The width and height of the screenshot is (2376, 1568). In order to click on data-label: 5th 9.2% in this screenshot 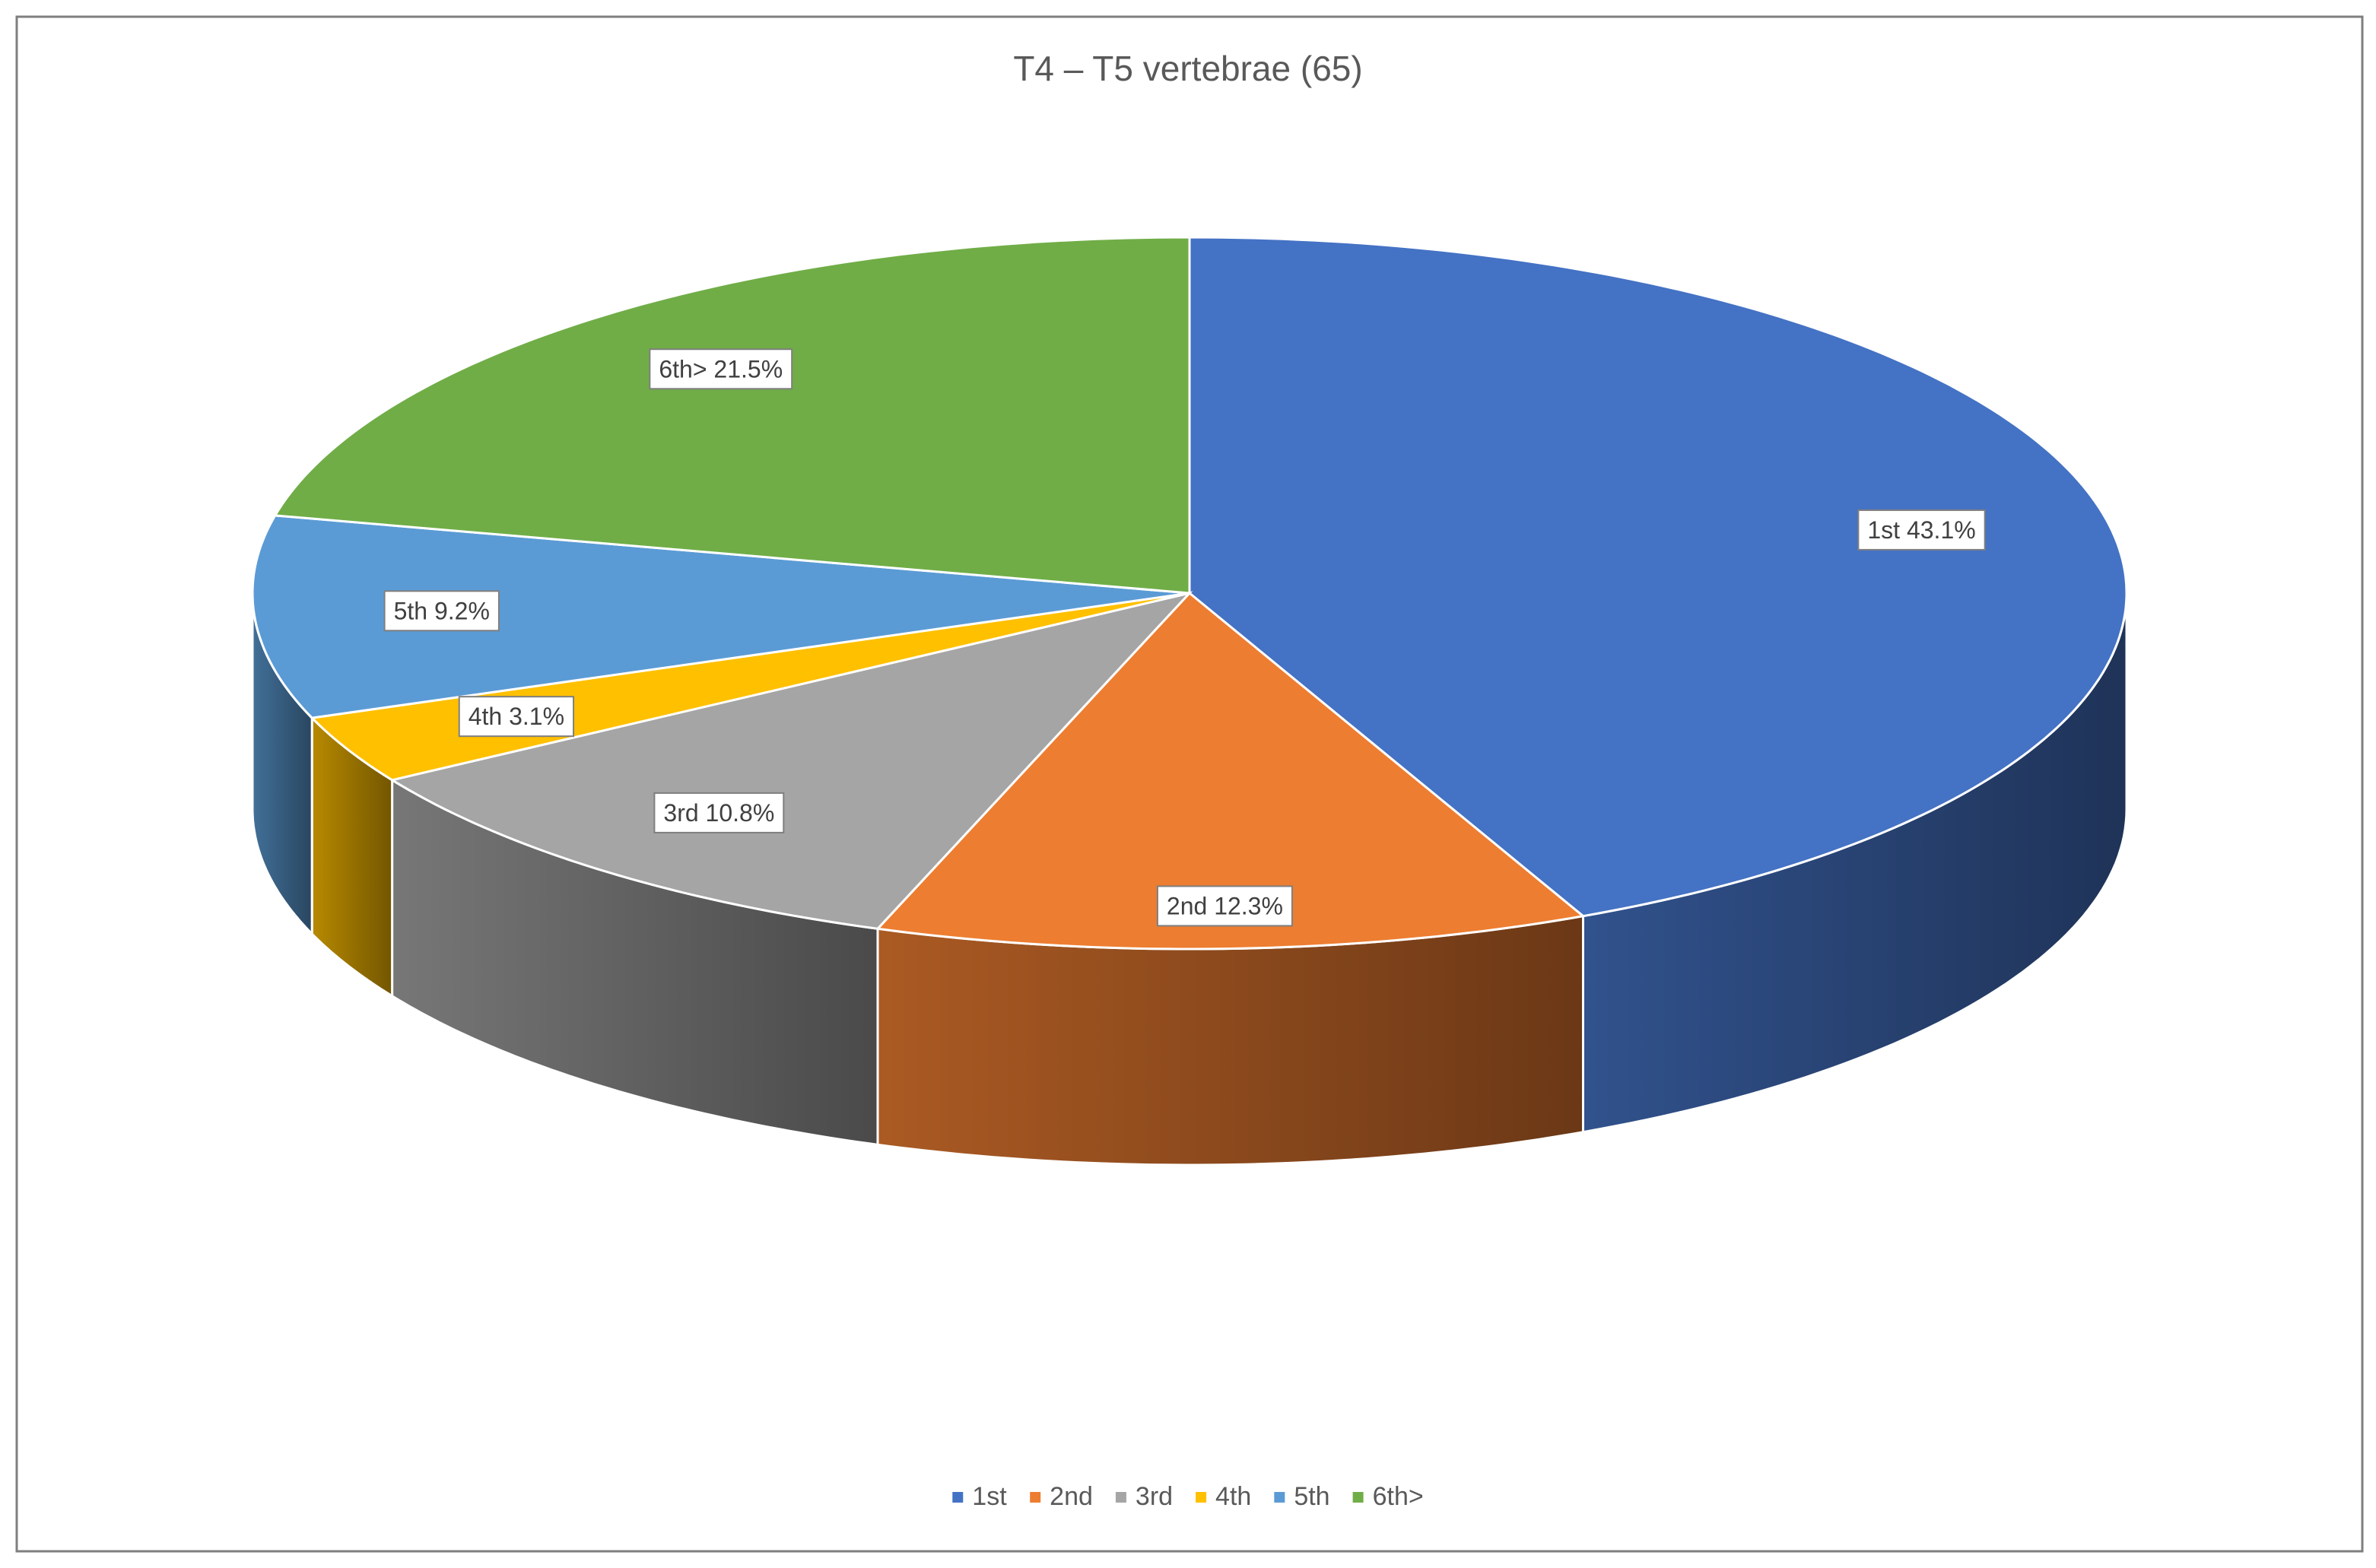, I will do `click(442, 610)`.